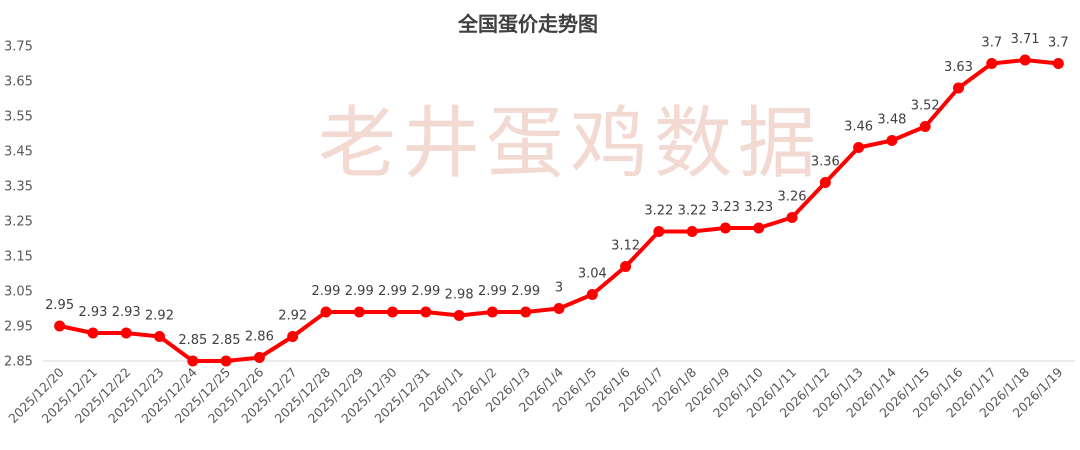 Image resolution: width=1080 pixels, height=450 pixels. Describe the element at coordinates (570, 144) in the screenshot. I see `watermark-text: 老井蛋鸡数据` at that location.